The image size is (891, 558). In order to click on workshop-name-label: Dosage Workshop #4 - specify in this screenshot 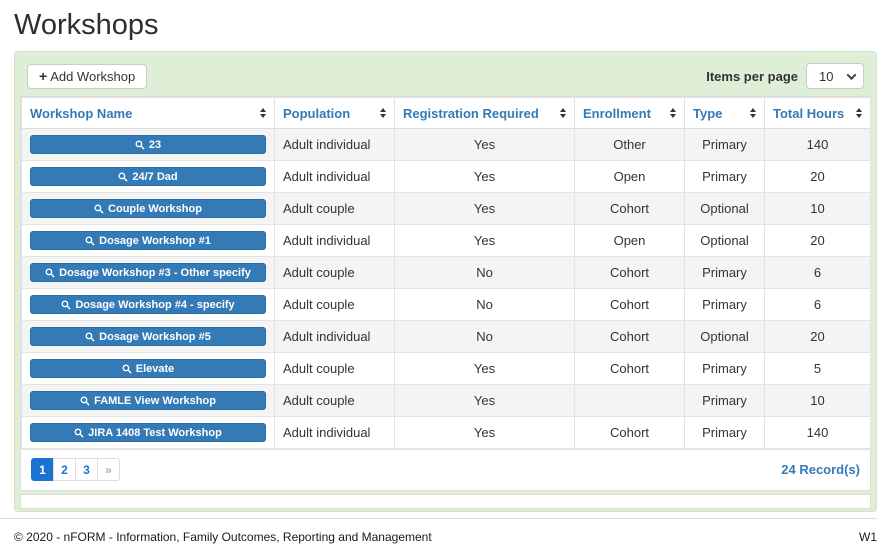, I will do `click(155, 304)`.